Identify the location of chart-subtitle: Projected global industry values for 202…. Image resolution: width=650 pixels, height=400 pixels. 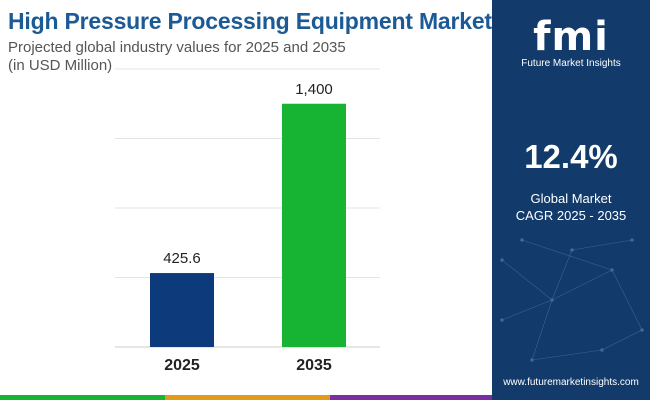
(177, 57).